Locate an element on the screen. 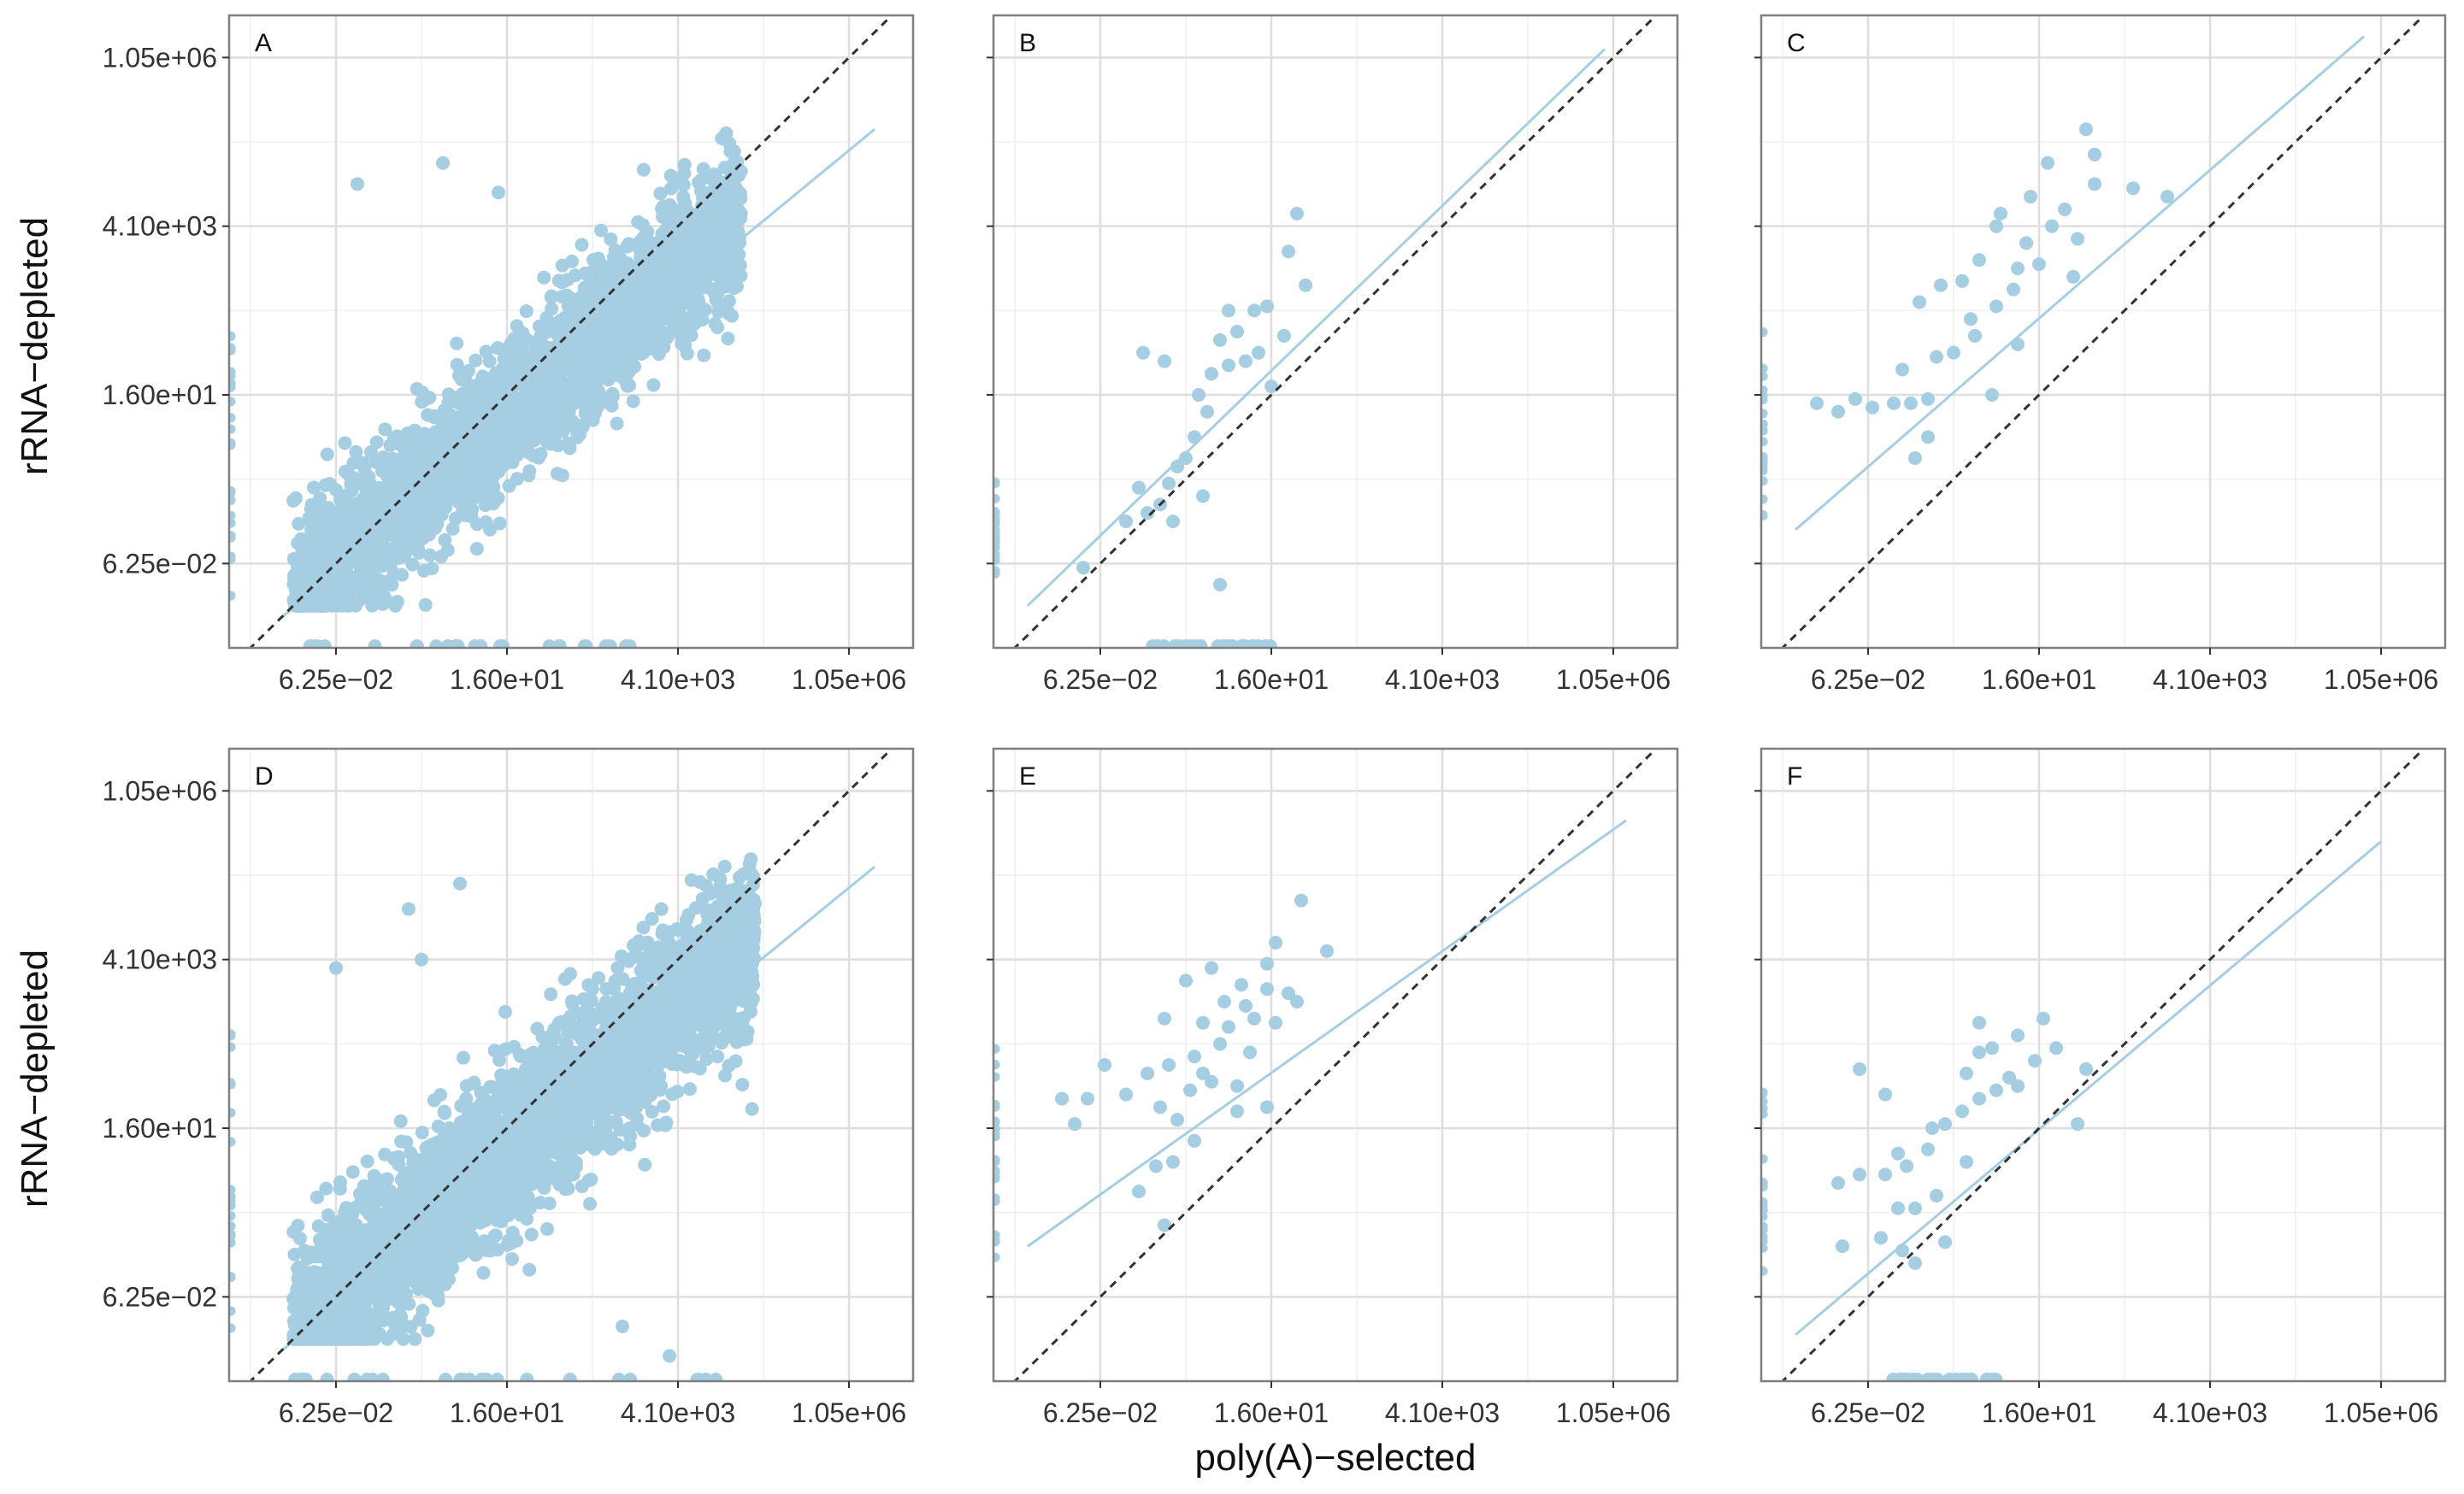 This screenshot has width=2464, height=1494. x-tick-label: 1.60e+01 is located at coordinates (1271, 679).